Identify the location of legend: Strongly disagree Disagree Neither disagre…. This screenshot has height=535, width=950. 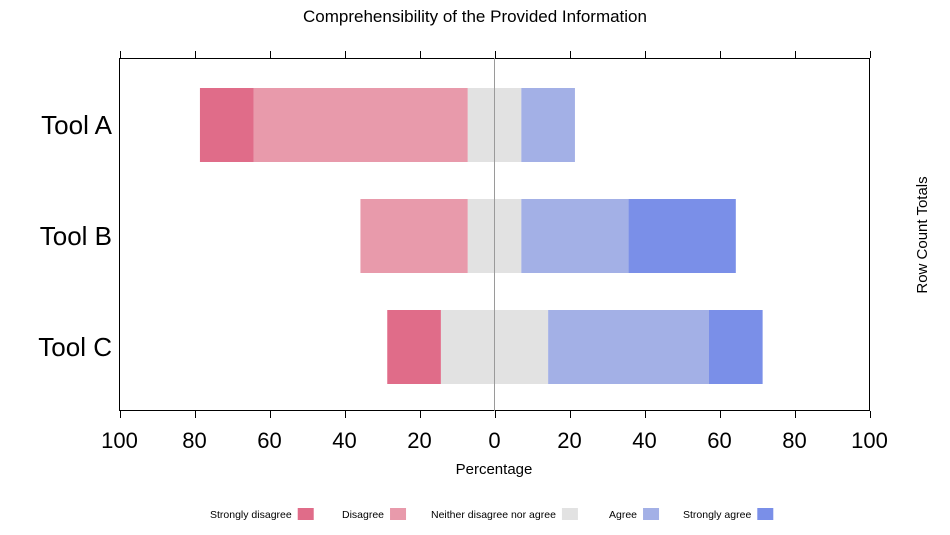
(492, 514).